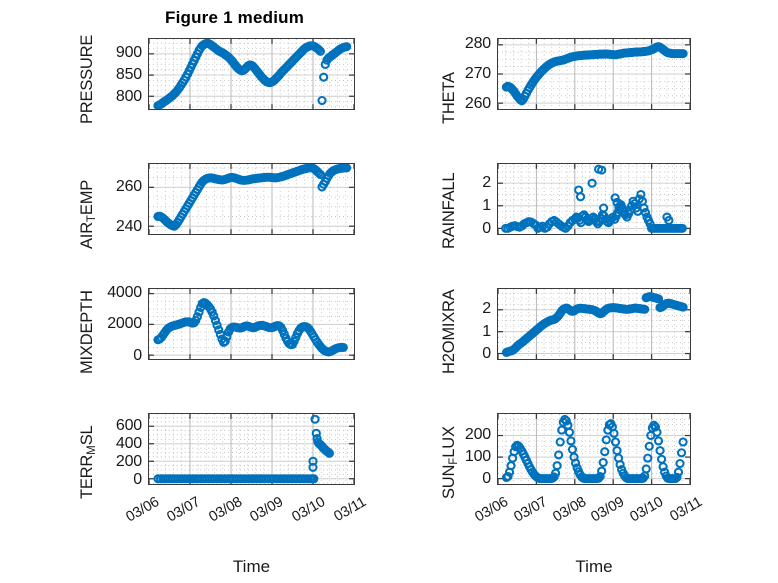  What do you see at coordinates (486, 229) in the screenshot?
I see `ytick-label-rainfall-0: 0` at bounding box center [486, 229].